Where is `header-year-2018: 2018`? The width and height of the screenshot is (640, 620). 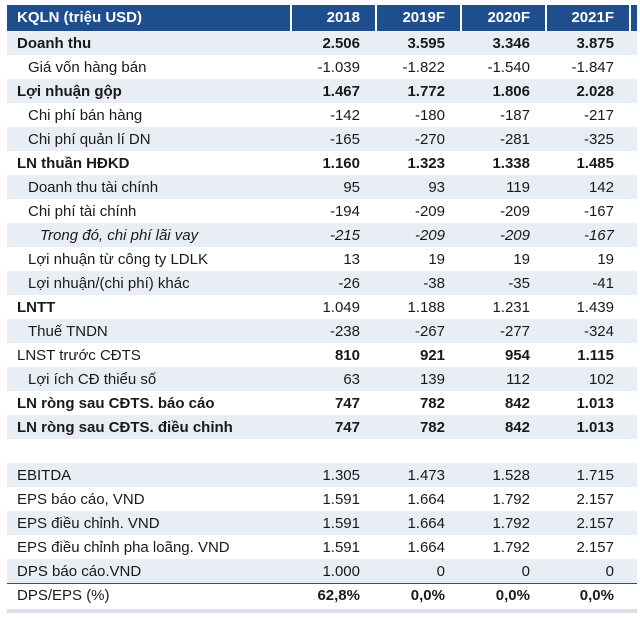 header-year-2018: 2018 is located at coordinates (332, 18).